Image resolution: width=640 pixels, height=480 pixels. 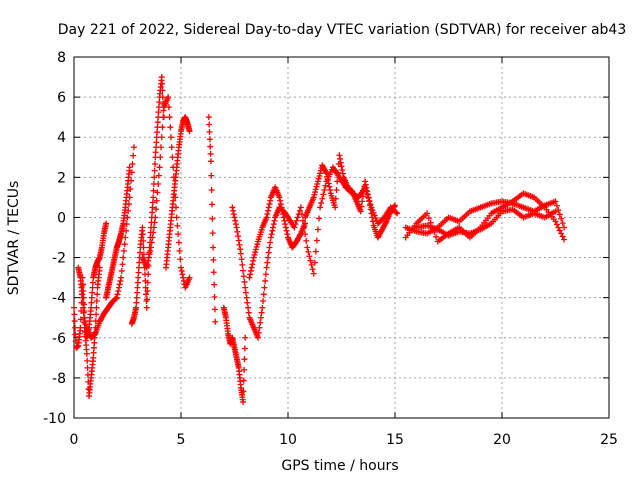 What do you see at coordinates (609, 440) in the screenshot?
I see `x-tick-label: 25` at bounding box center [609, 440].